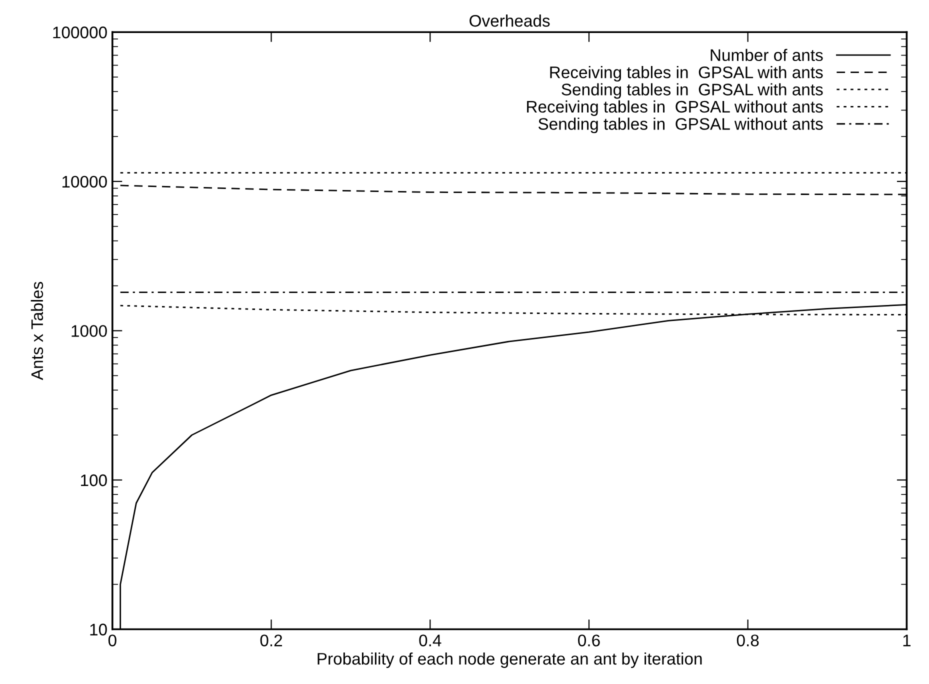  What do you see at coordinates (692, 91) in the screenshot?
I see `legend-label: Sending tables in GPSAL with ants` at bounding box center [692, 91].